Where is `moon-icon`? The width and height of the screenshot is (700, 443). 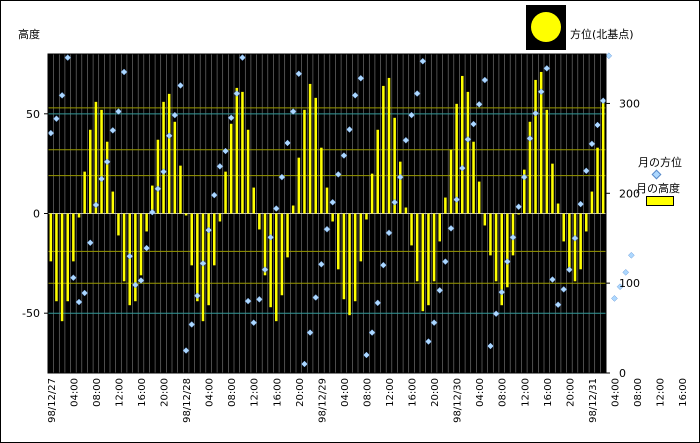 moon-icon is located at coordinates (546, 27).